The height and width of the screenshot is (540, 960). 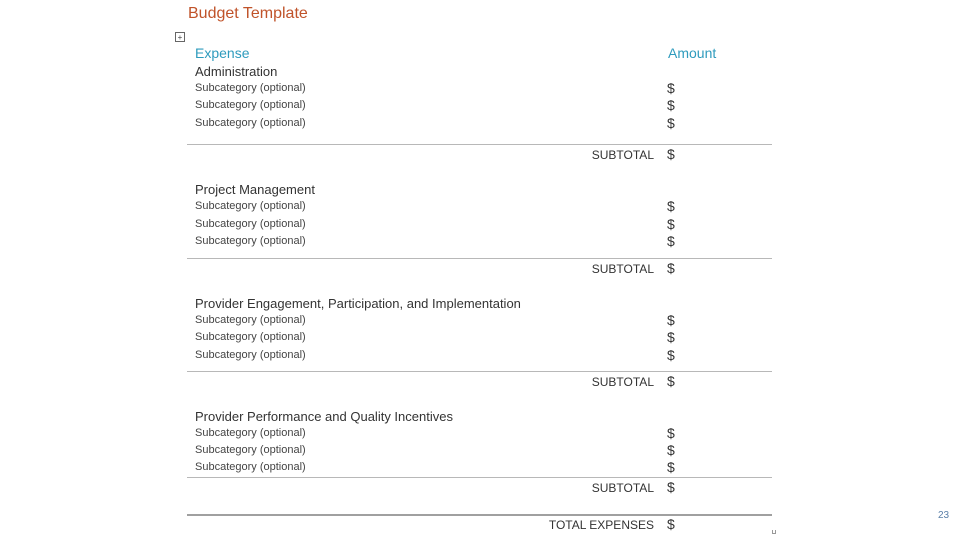 What do you see at coordinates (944, 515) in the screenshot?
I see `page-number: 23` at bounding box center [944, 515].